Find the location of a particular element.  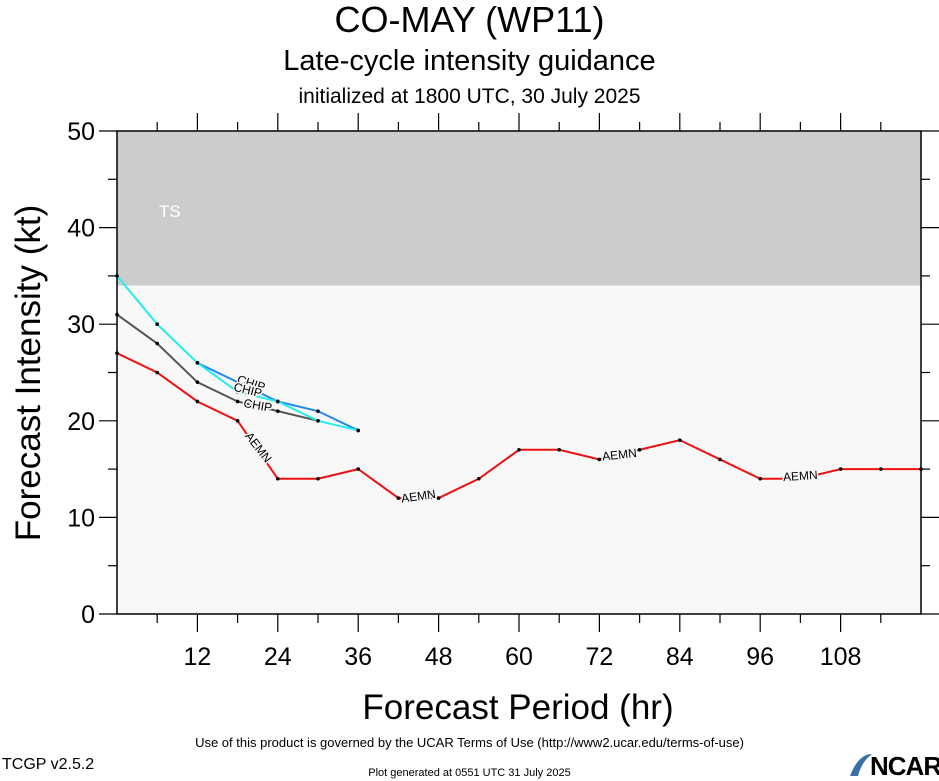

ncar-logo: NCAR is located at coordinates (893, 765).